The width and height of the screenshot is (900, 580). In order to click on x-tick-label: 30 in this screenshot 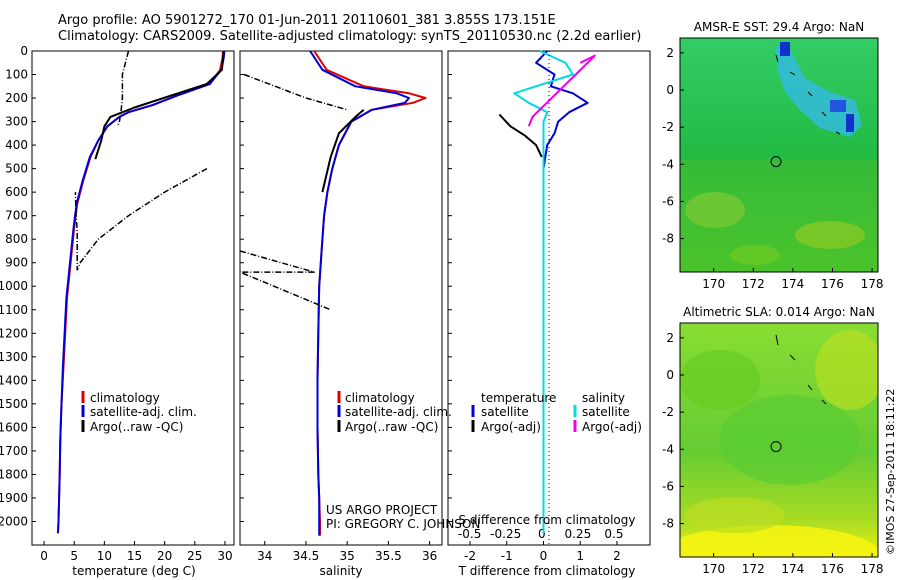, I will do `click(224, 556)`.